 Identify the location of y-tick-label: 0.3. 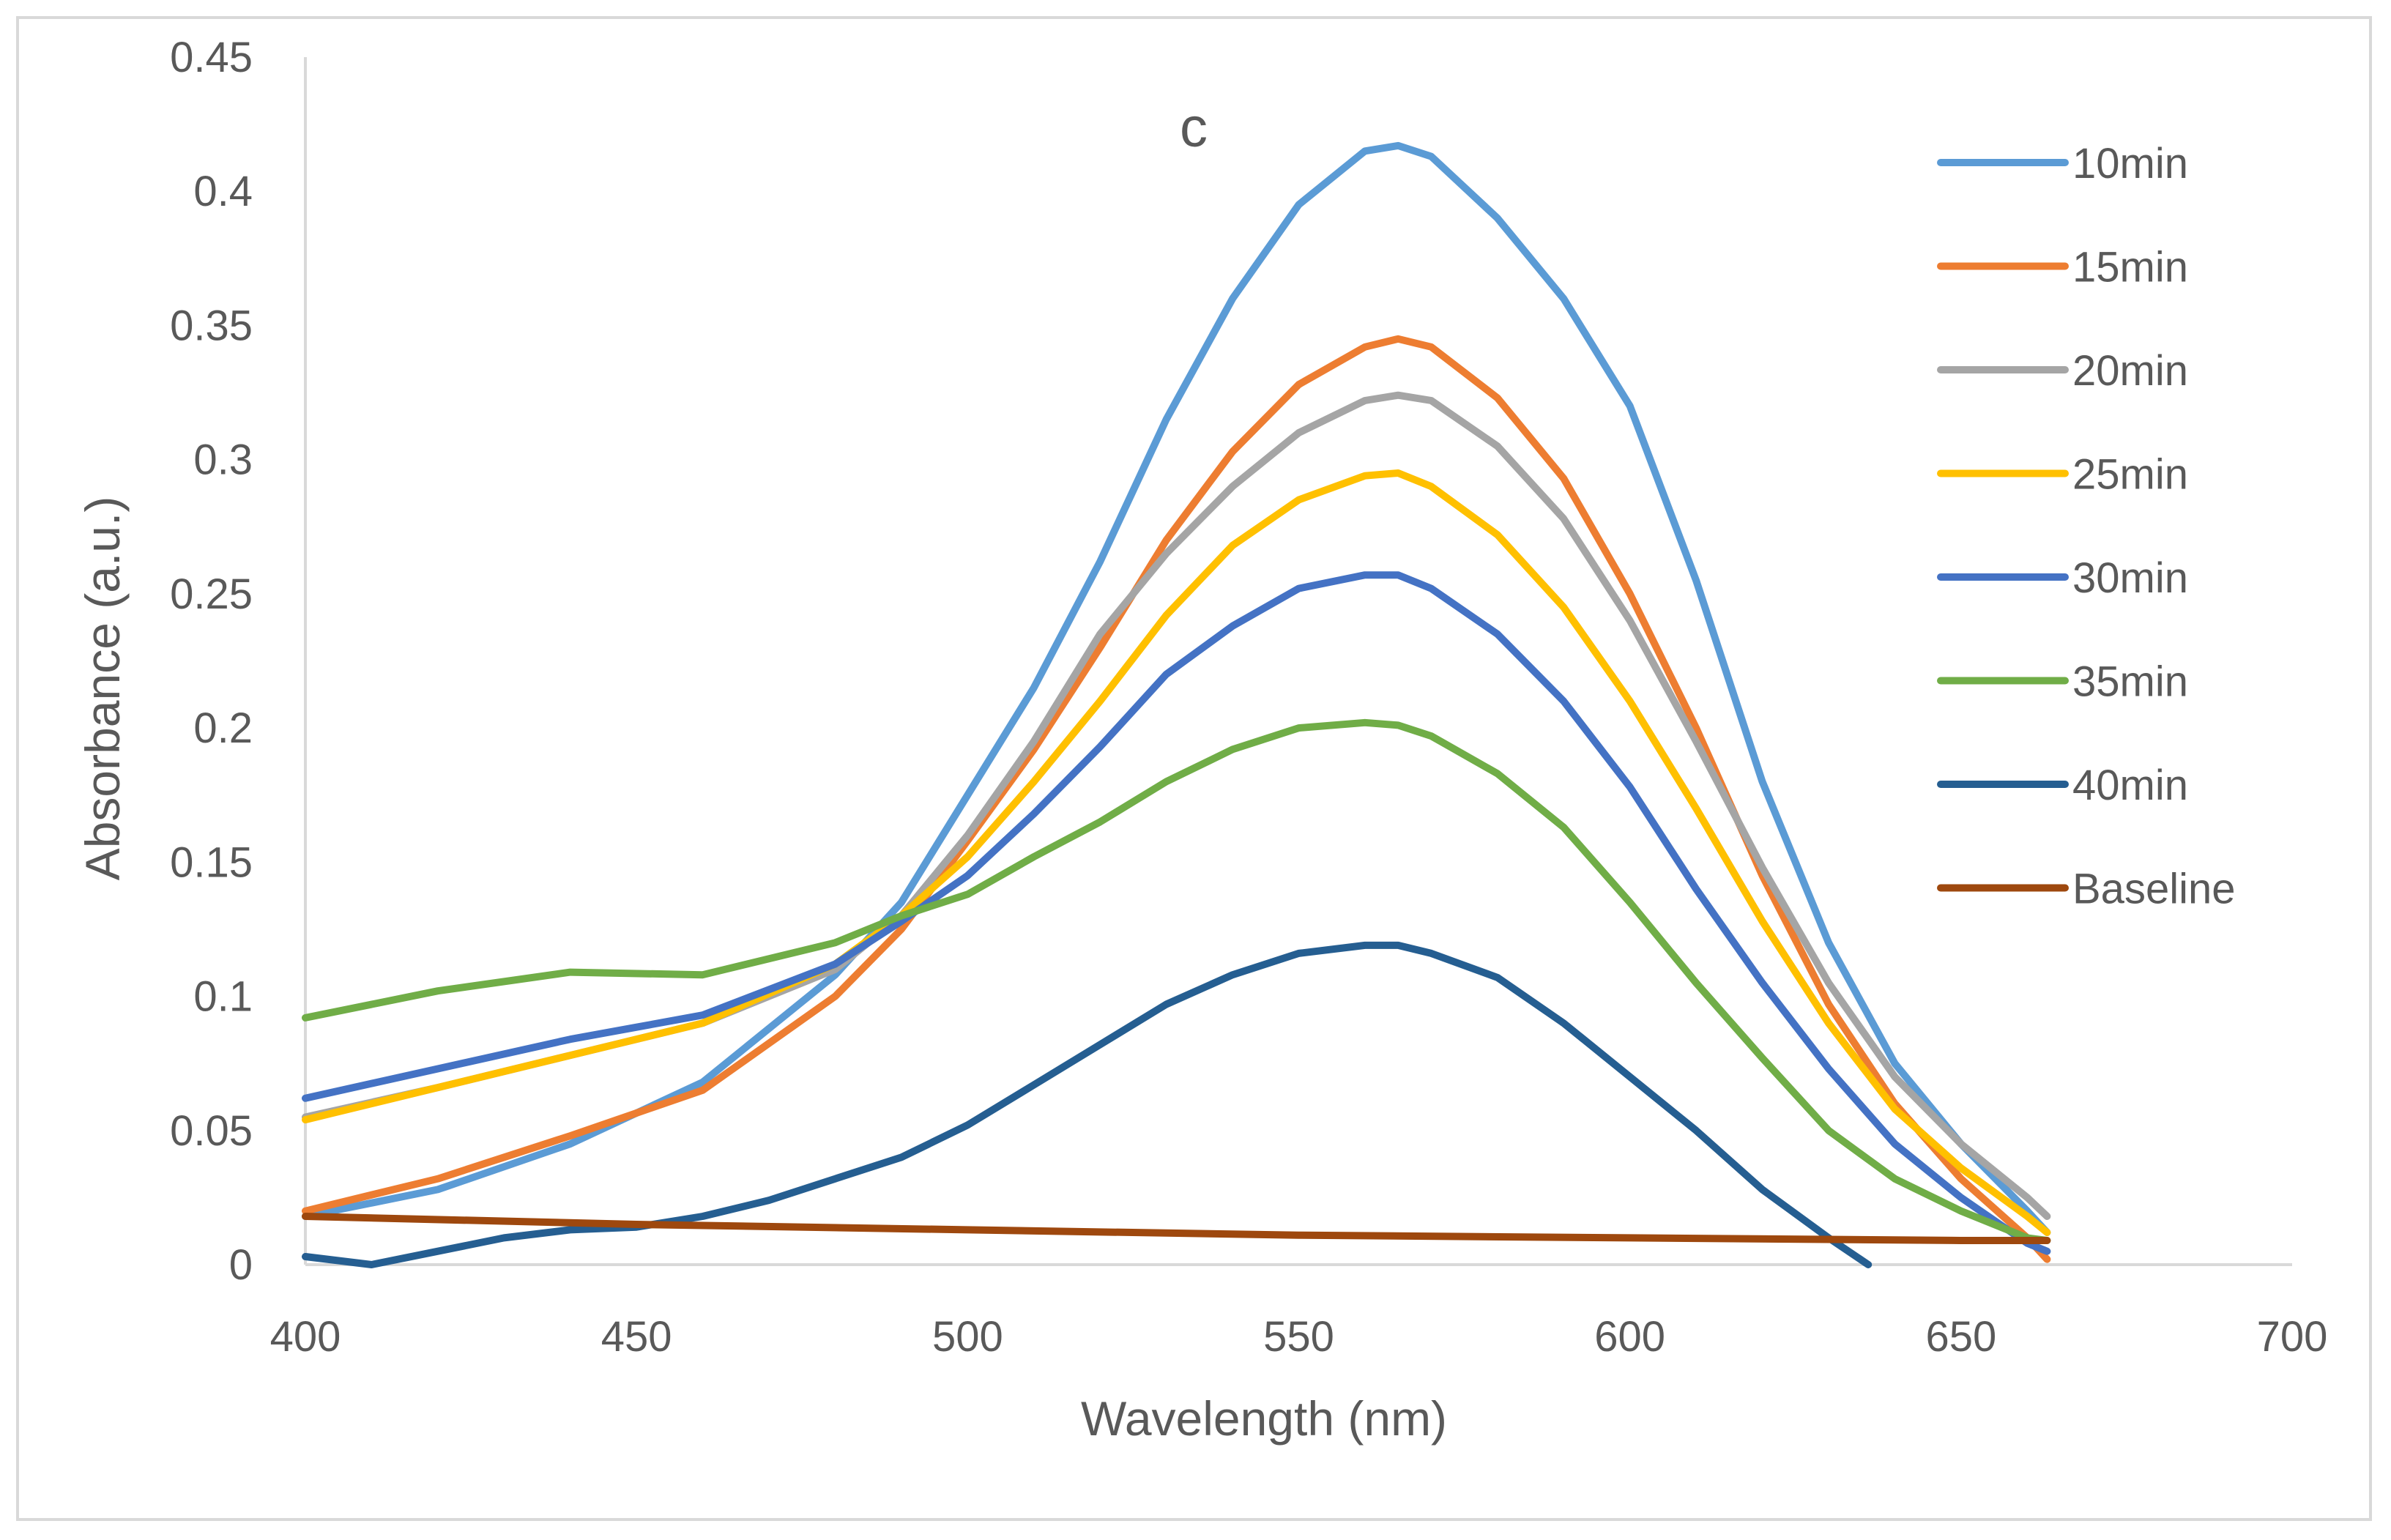
(223, 460).